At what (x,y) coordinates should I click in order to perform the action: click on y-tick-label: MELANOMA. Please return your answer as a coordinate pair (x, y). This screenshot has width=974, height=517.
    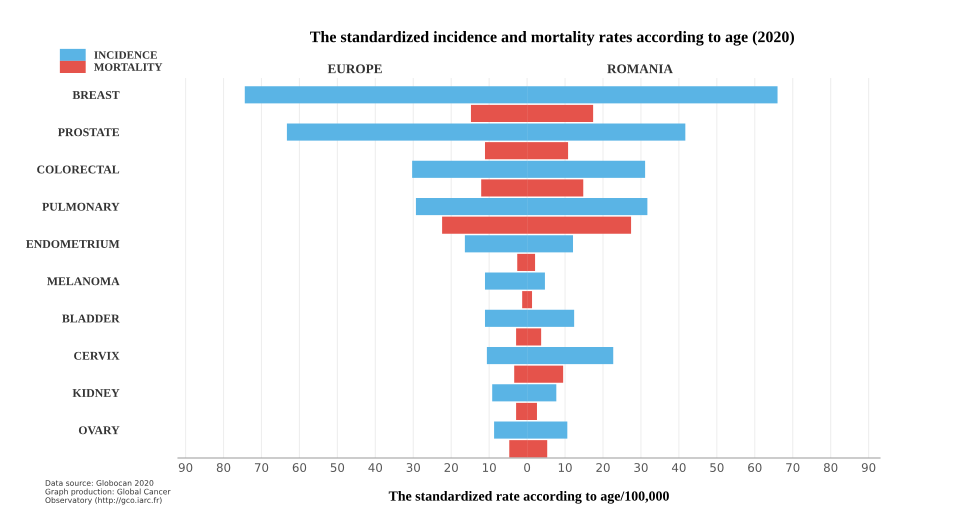
    Looking at the image, I should click on (83, 281).